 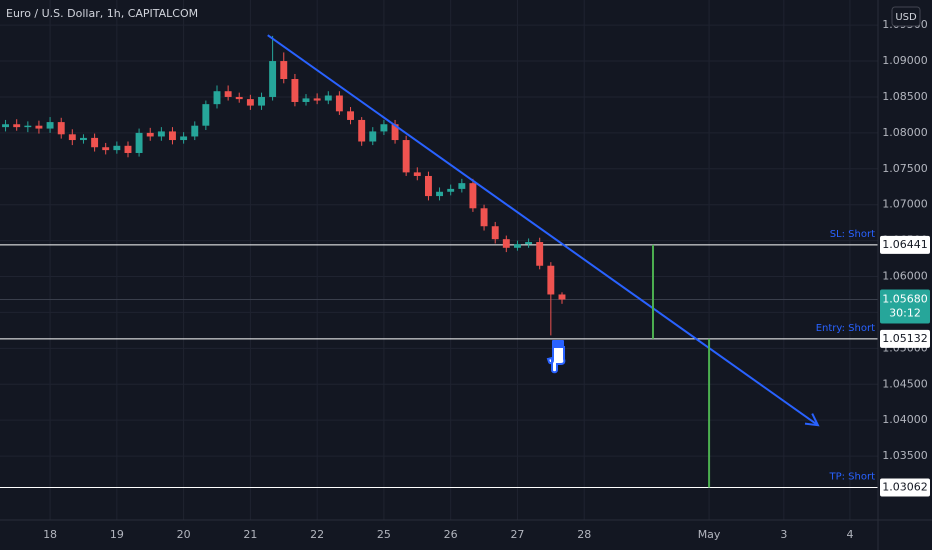 What do you see at coordinates (905, 299) in the screenshot?
I see `current-price-label: 1.05680` at bounding box center [905, 299].